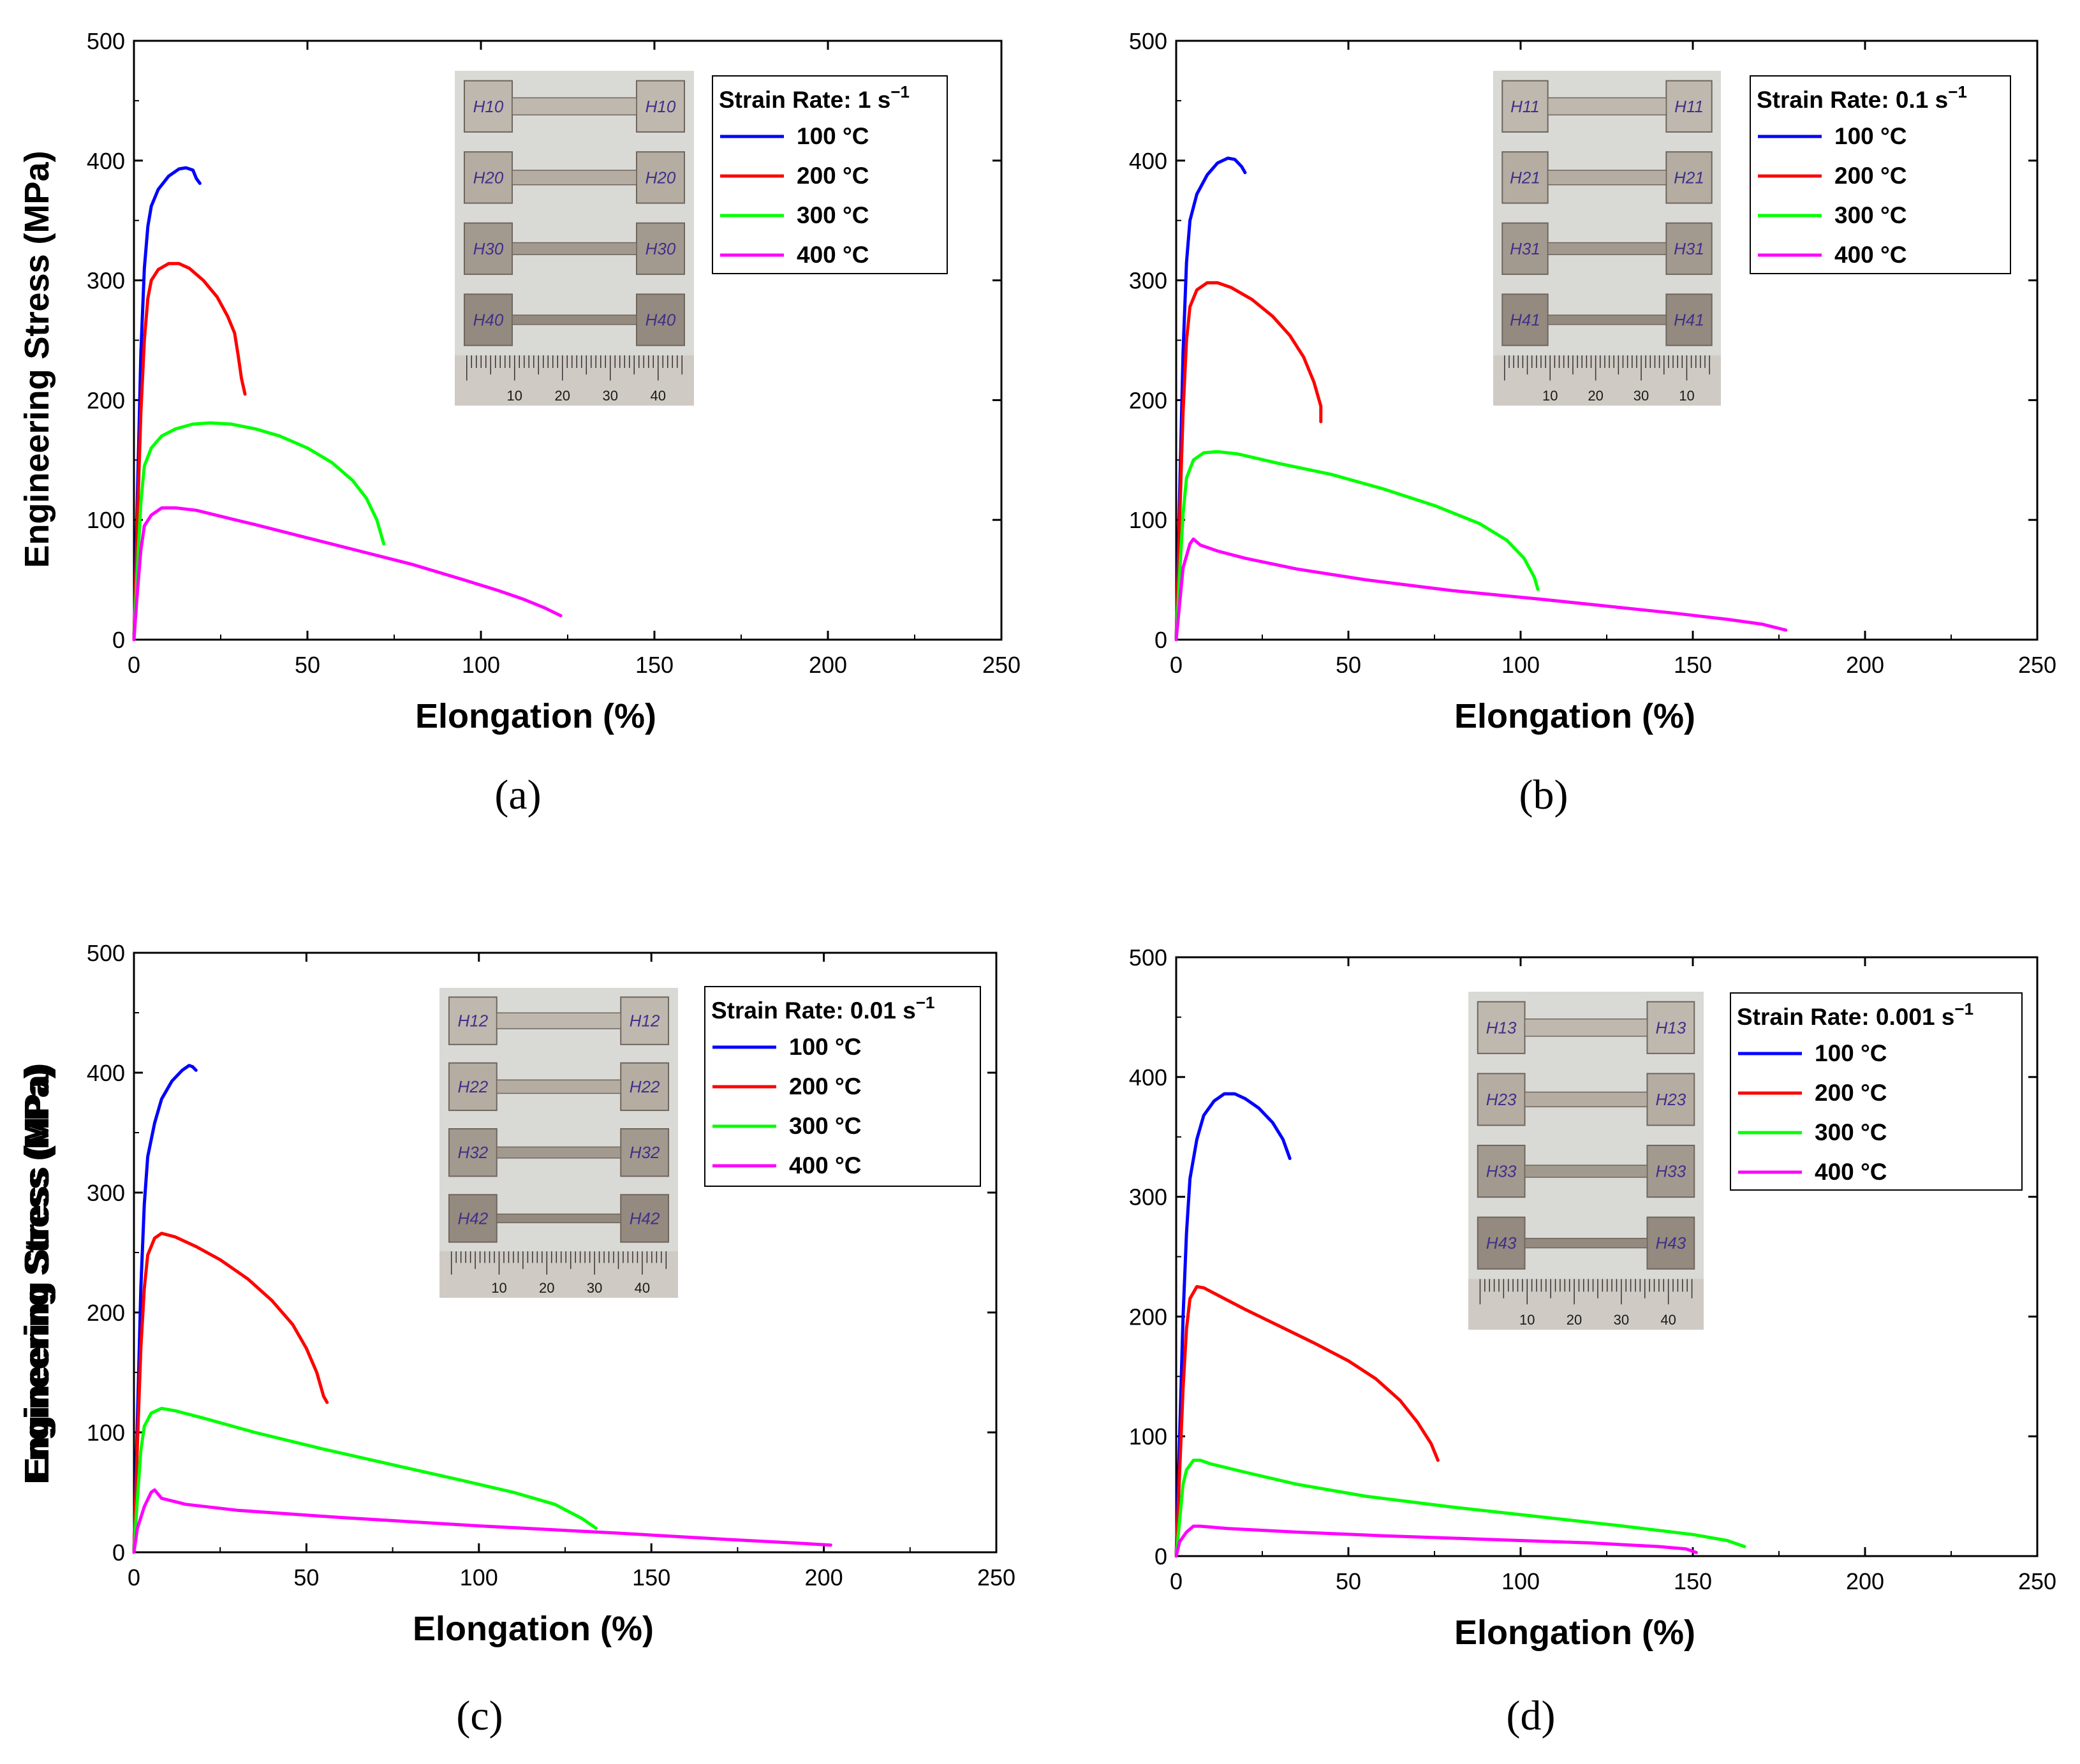 The width and height of the screenshot is (2080, 1764). I want to click on specimen-label: H33, so click(1671, 1171).